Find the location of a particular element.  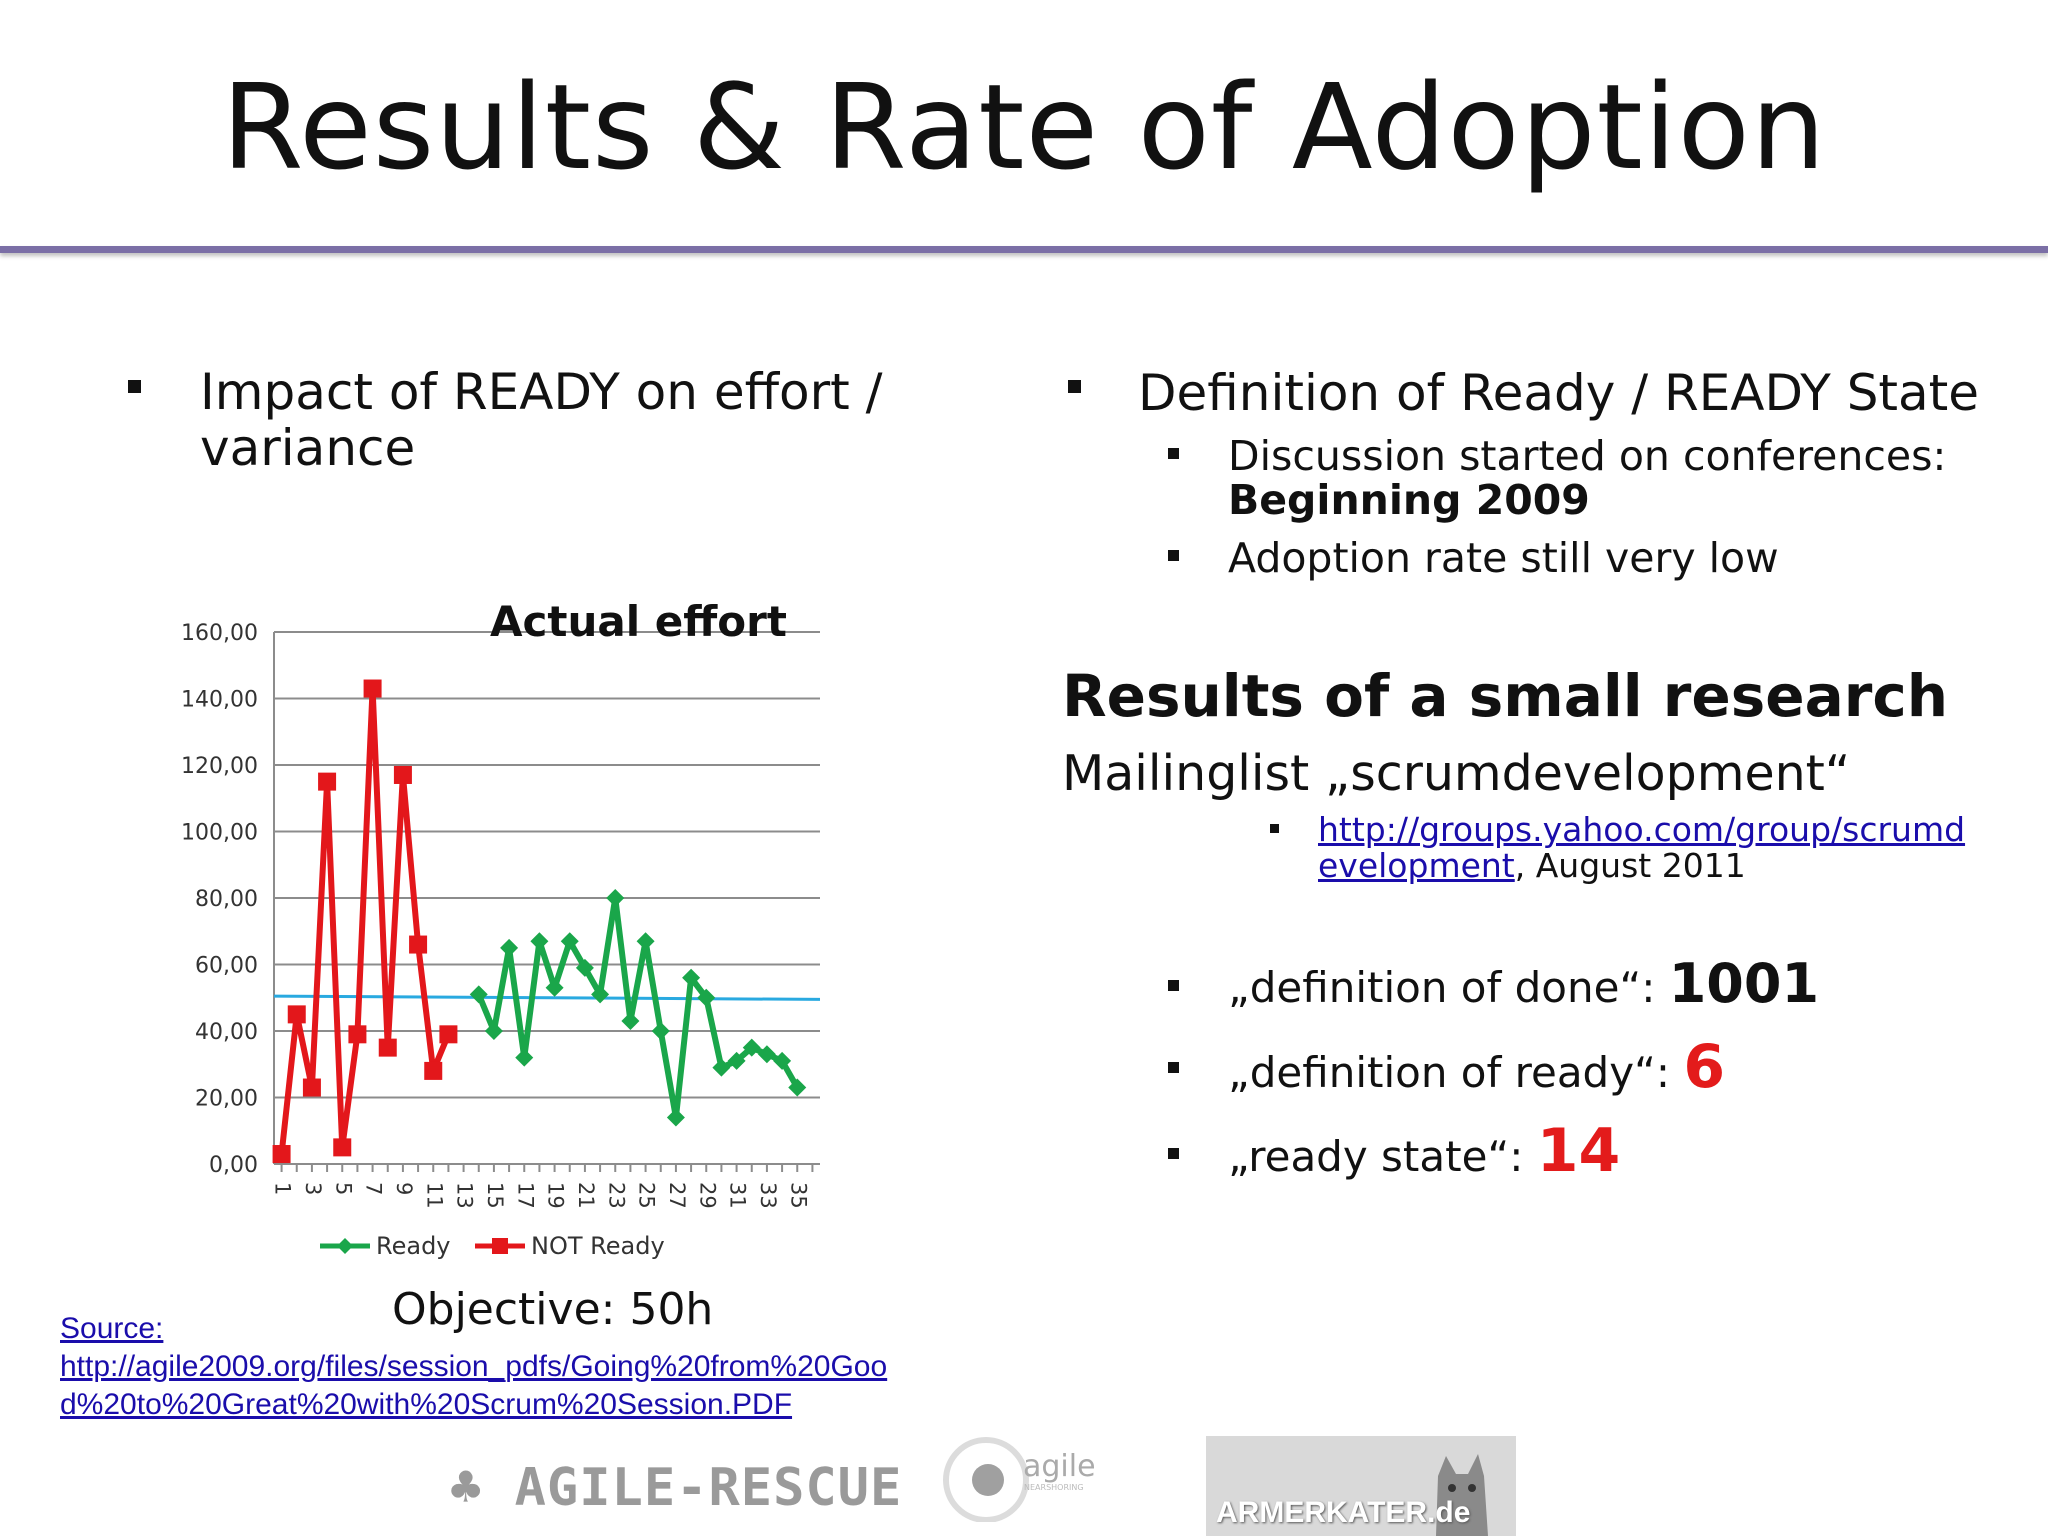

right-heading: Definition of Ready / READY State is located at coordinates (1559, 393).